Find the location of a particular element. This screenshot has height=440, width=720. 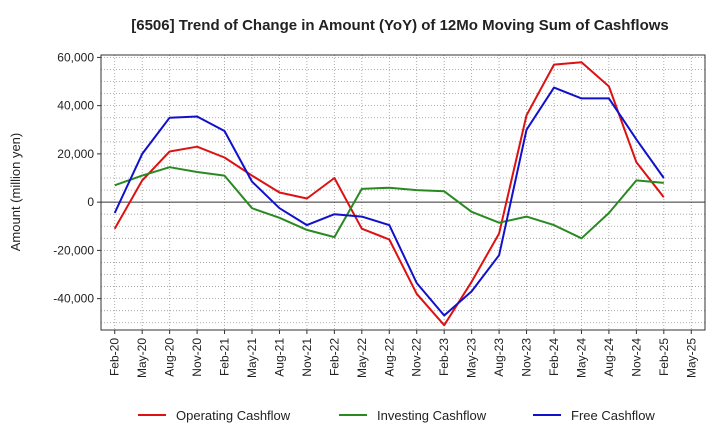

legend-label: Operating Cashflow is located at coordinates (233, 415).